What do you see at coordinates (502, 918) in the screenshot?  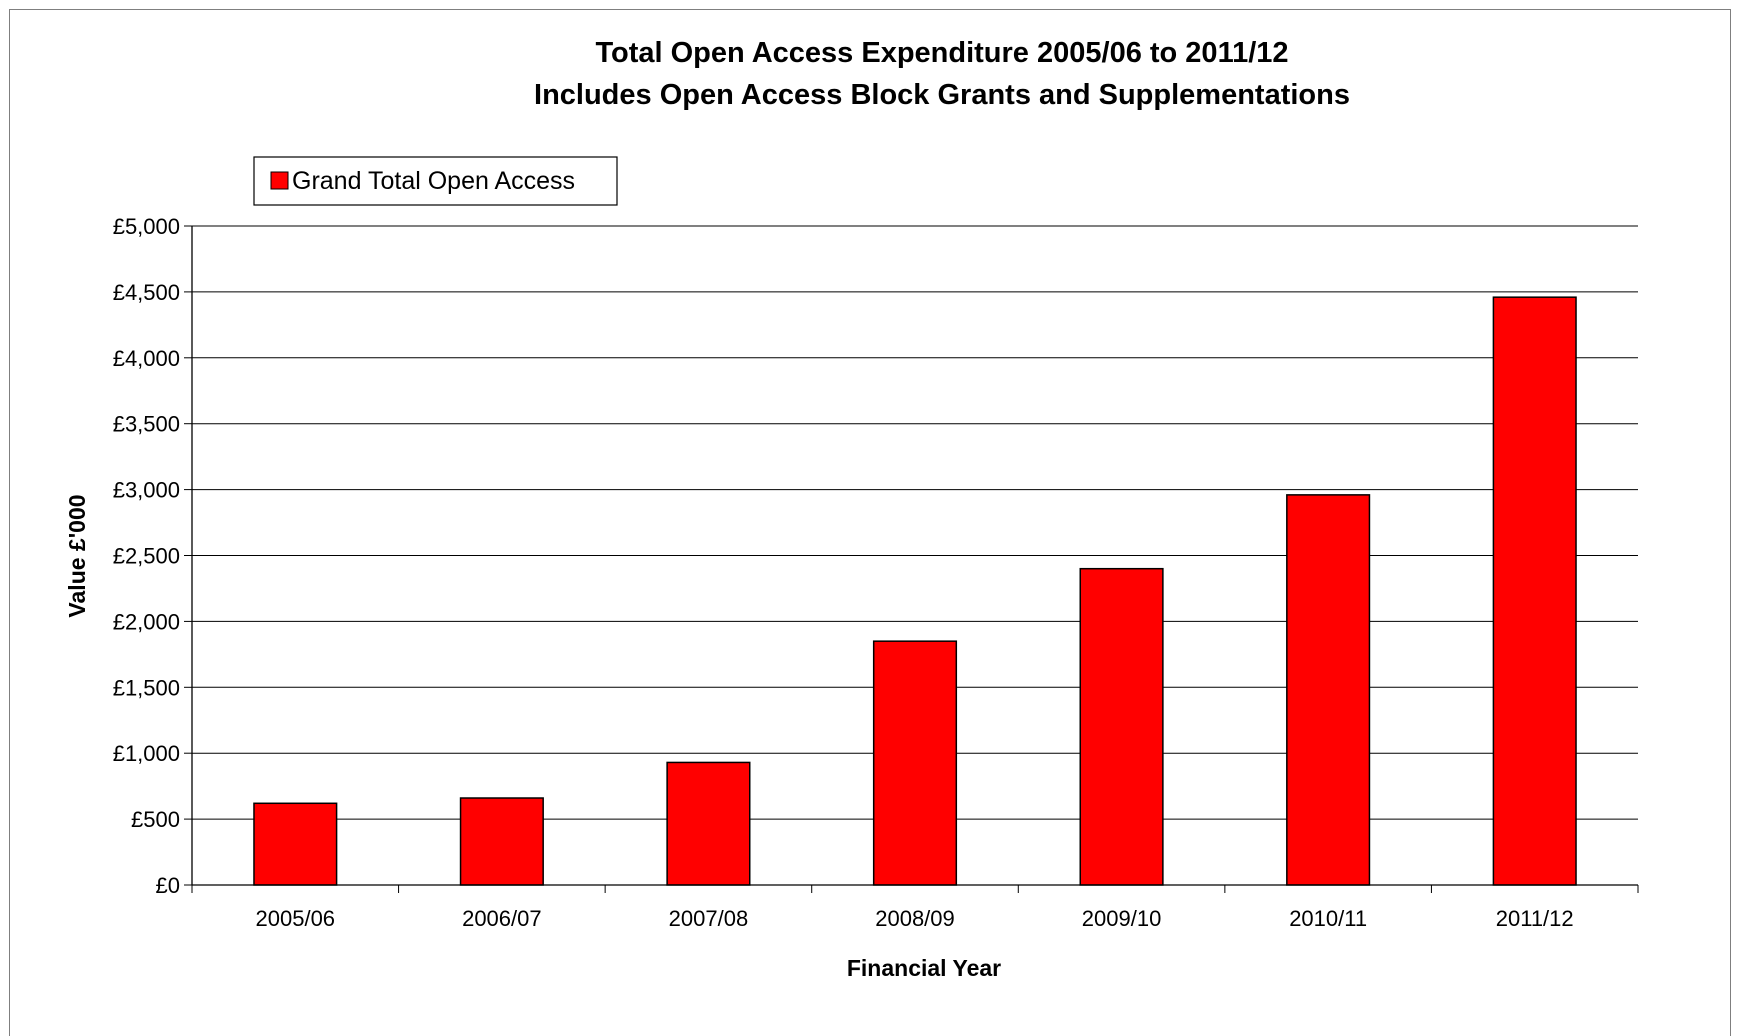 I see `x-tick-label: 2006/07` at bounding box center [502, 918].